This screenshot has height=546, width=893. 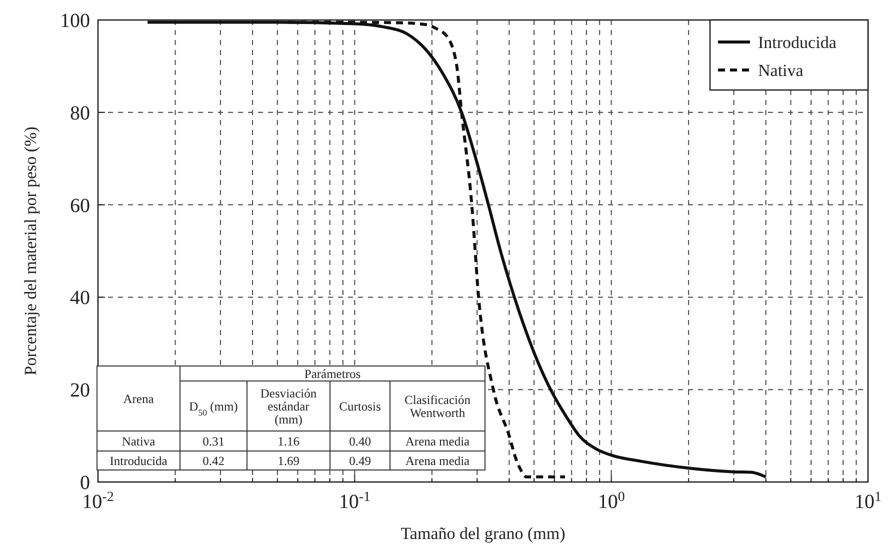 I want to click on annotation: Arena, so click(x=138, y=399).